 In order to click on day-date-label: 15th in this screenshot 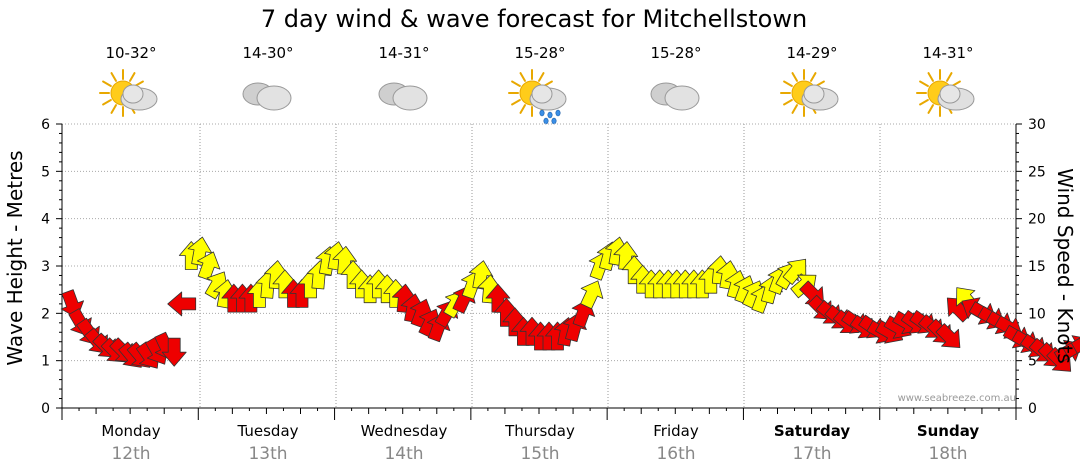, I will do `click(539, 454)`.